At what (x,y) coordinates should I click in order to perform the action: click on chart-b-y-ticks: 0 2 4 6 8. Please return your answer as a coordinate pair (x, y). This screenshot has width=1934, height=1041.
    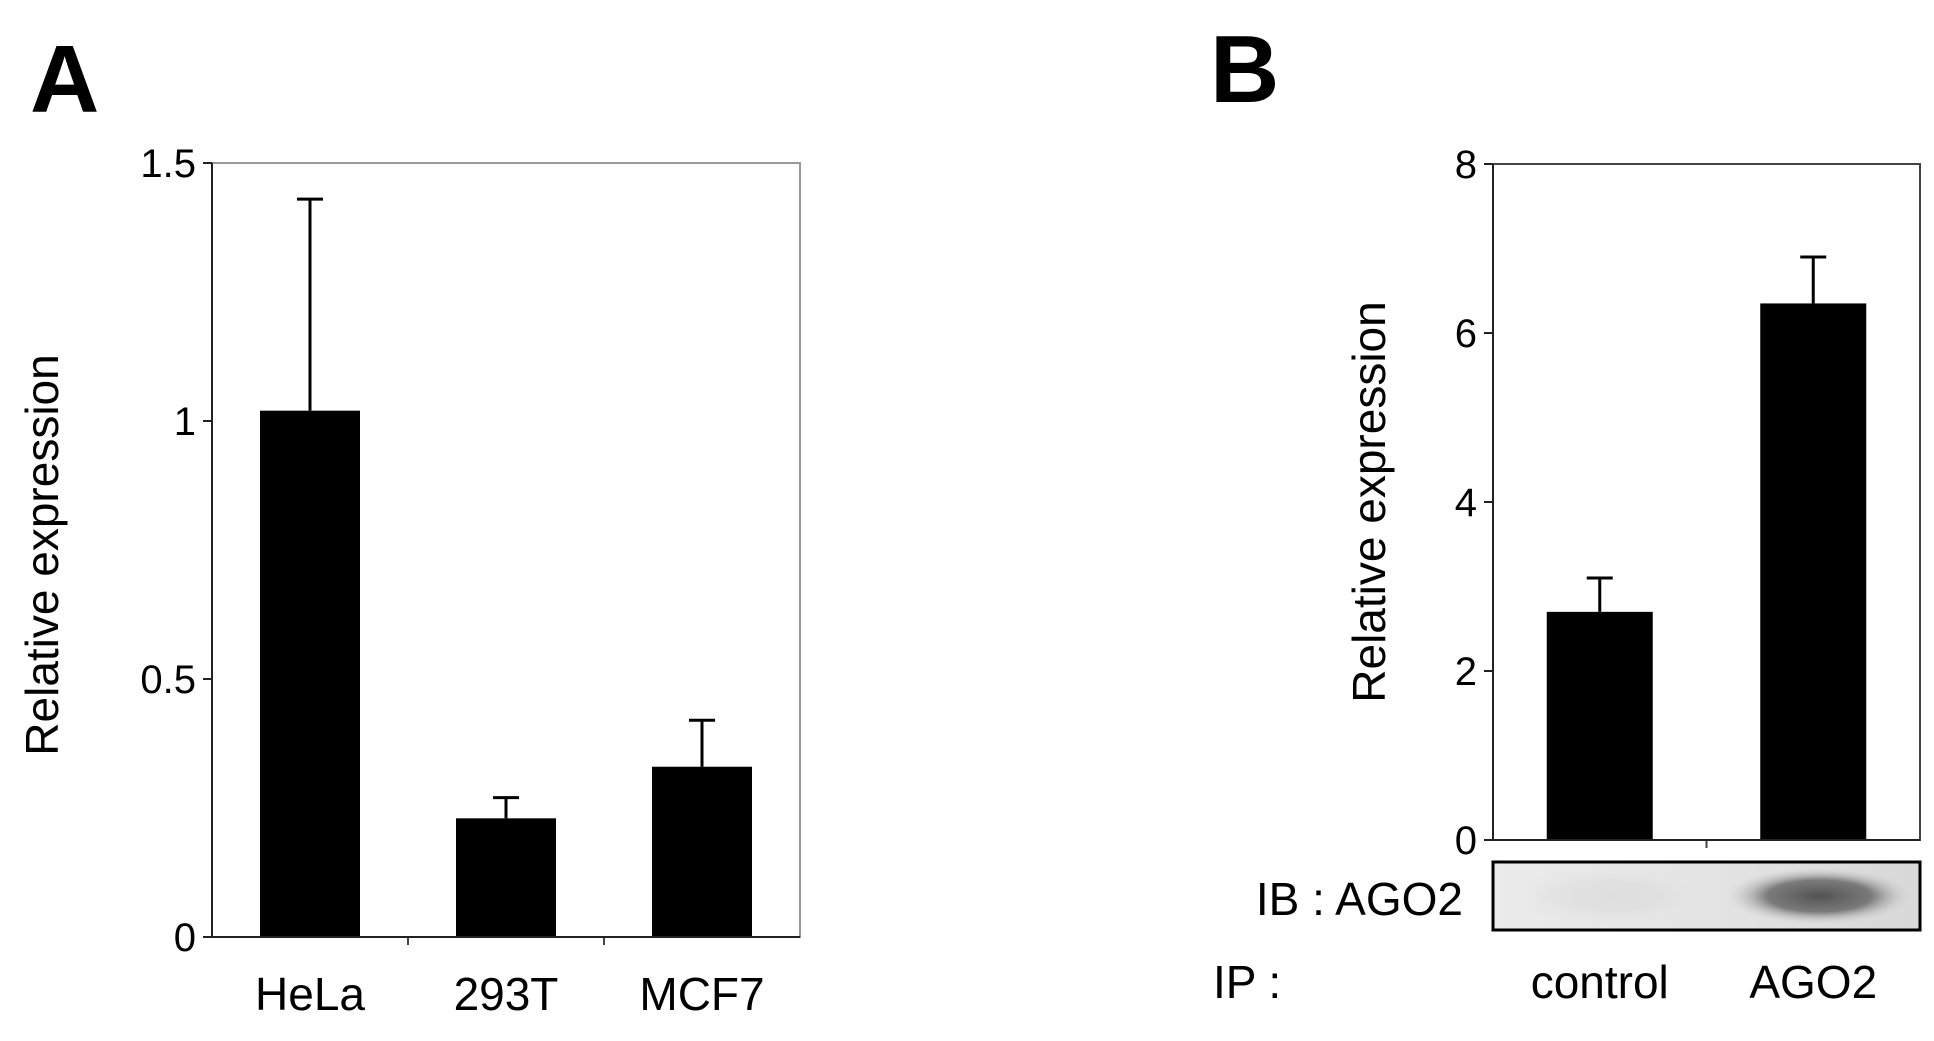
    Looking at the image, I should click on (1474, 503).